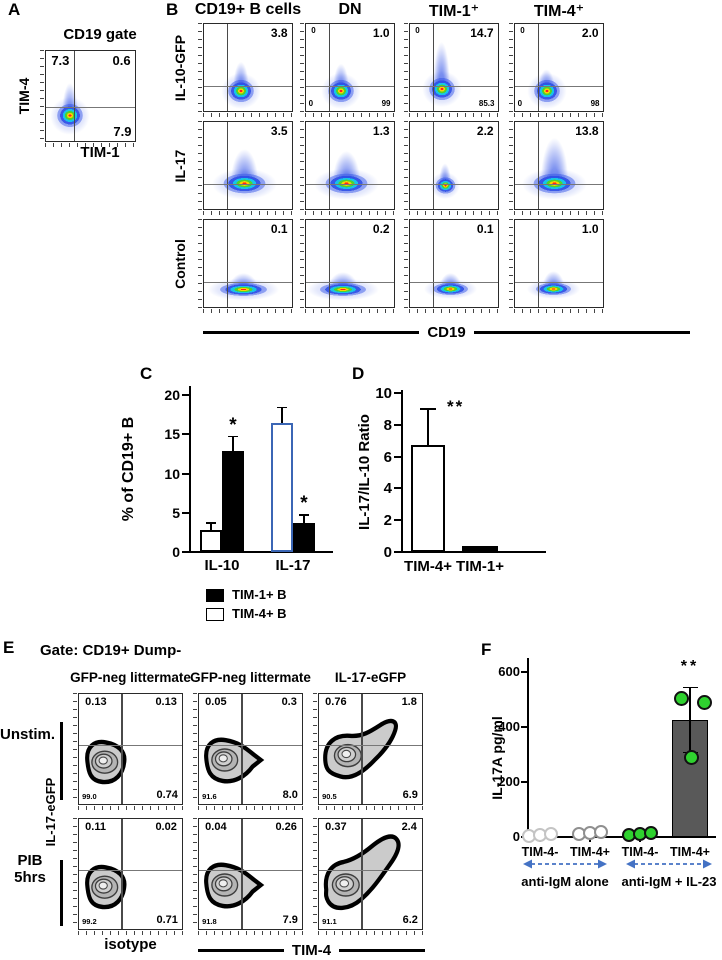  What do you see at coordinates (381, 228) in the screenshot?
I see `quadrant-value-tr: 0.2` at bounding box center [381, 228].